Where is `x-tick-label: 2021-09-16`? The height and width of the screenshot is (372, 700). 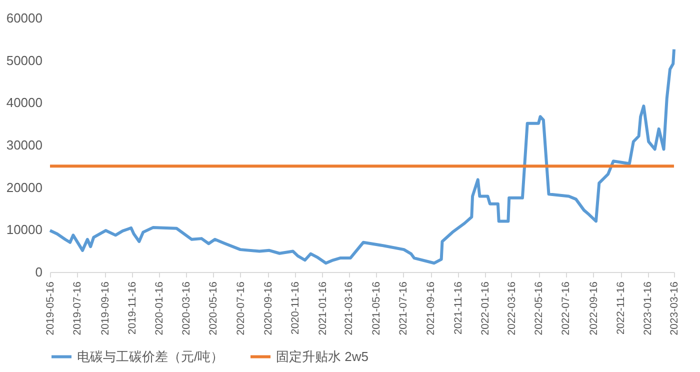 x-tick-label: 2021-09-16 is located at coordinates (431, 308).